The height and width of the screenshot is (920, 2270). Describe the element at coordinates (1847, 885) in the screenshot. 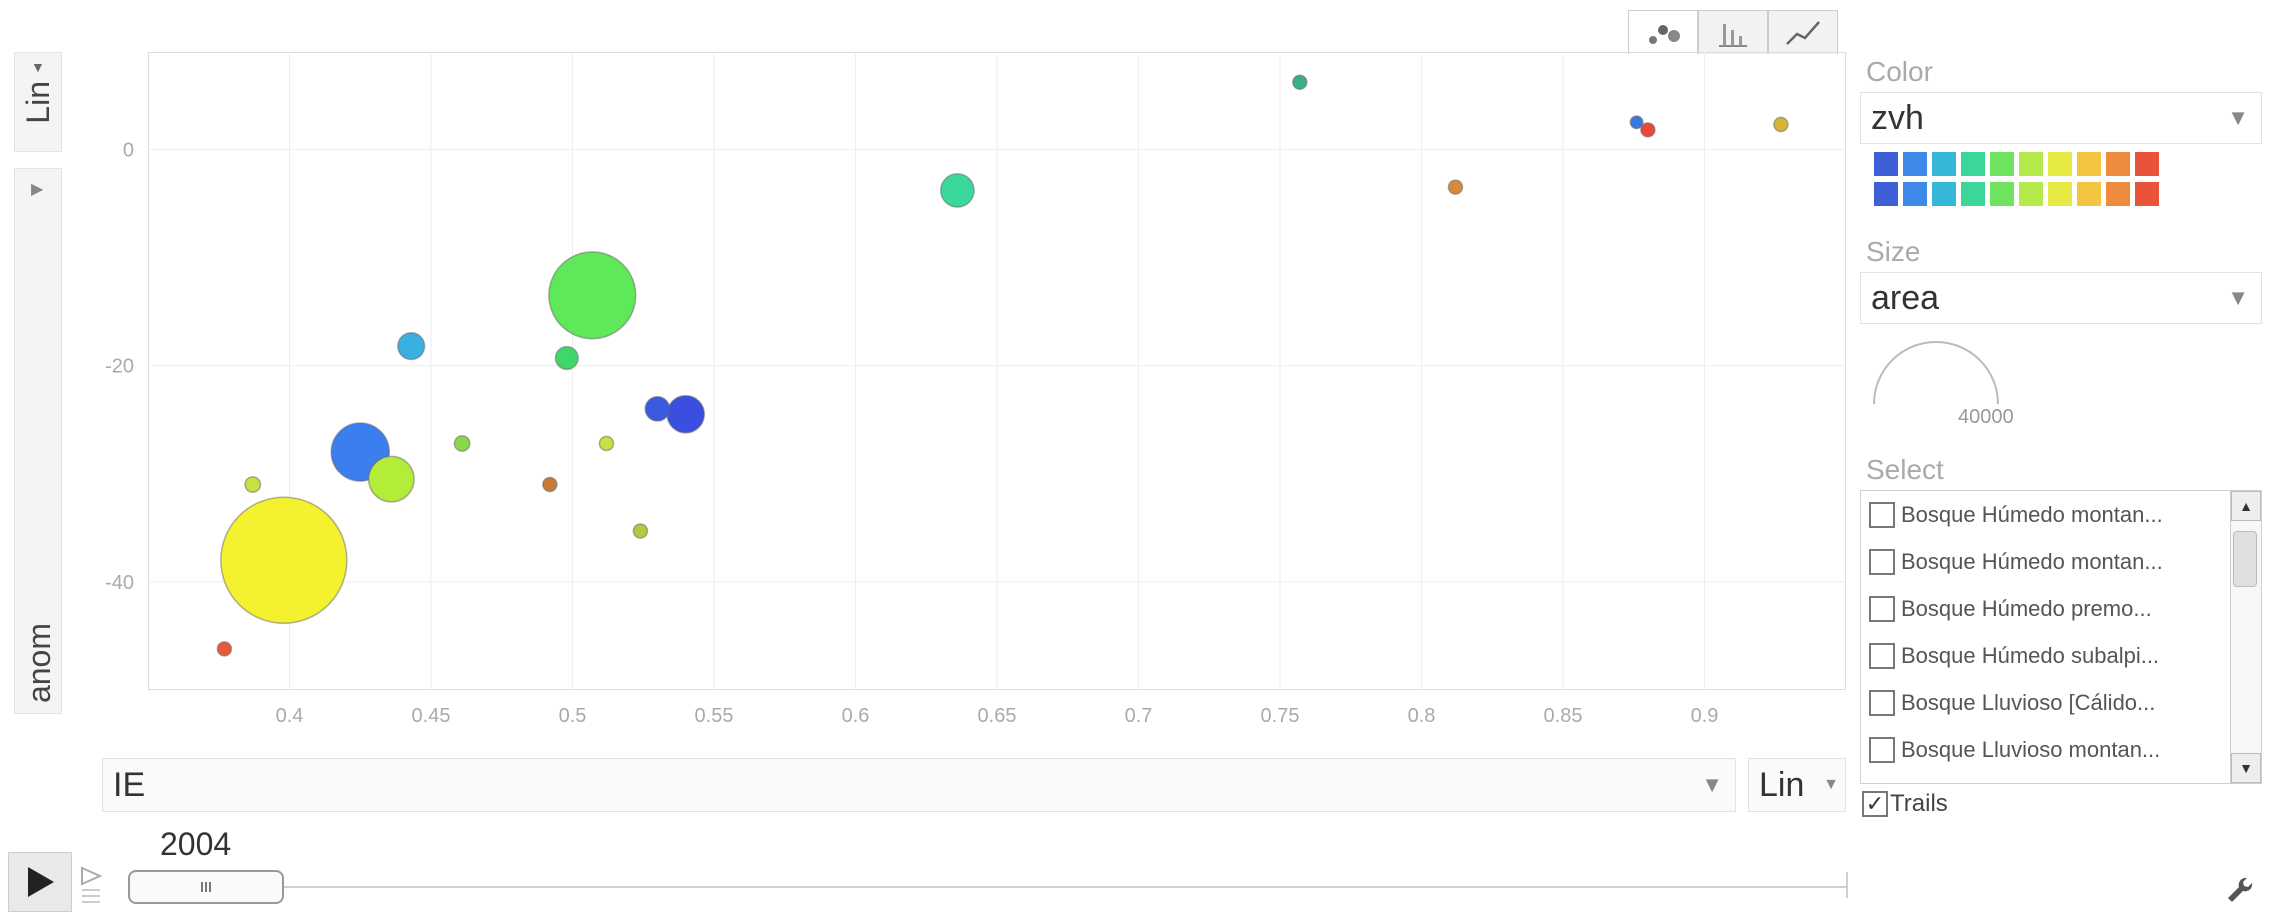

I see `timeline-end` at that location.